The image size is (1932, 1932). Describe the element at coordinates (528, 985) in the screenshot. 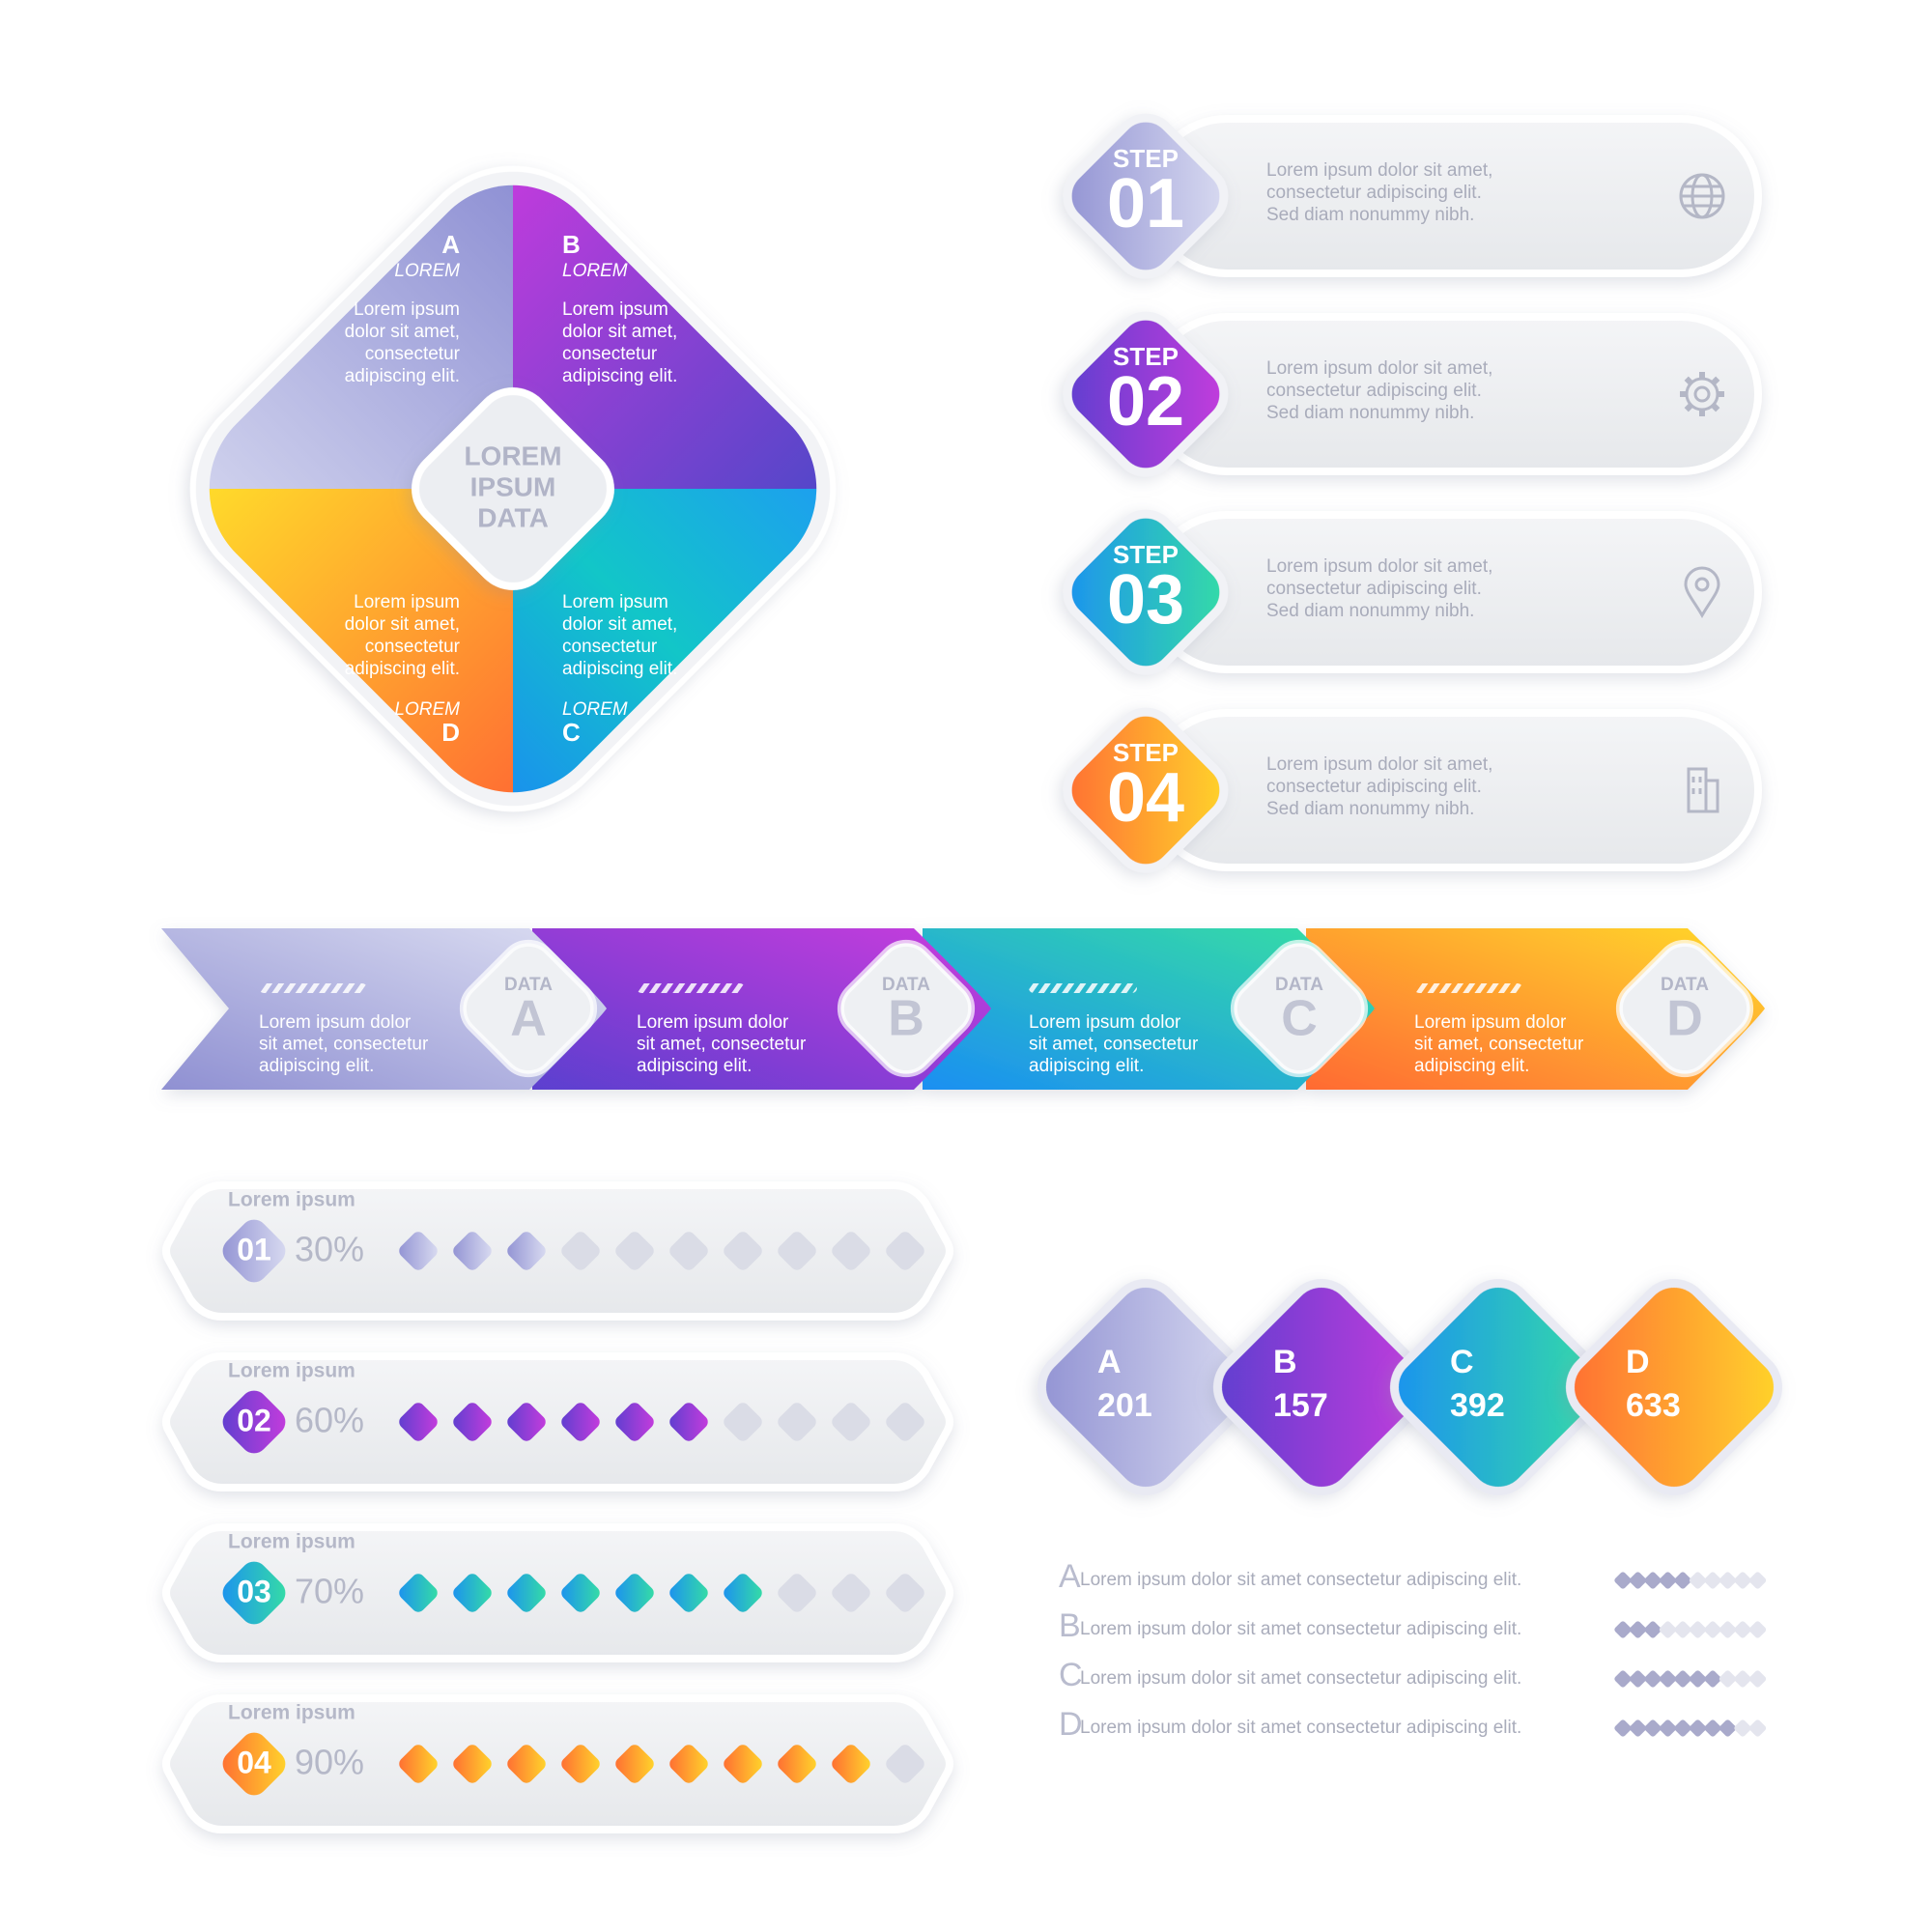

I see `banner-tag: DATA` at that location.